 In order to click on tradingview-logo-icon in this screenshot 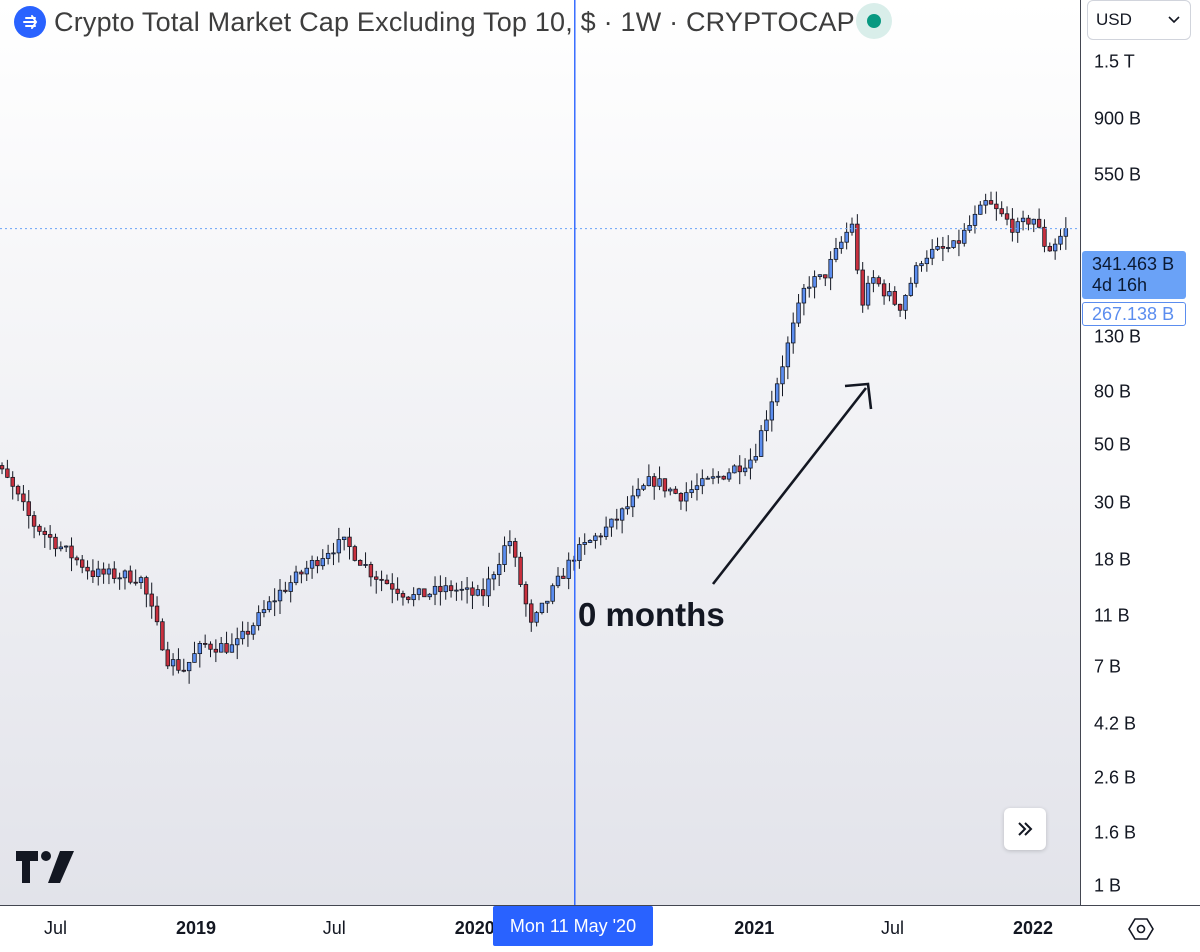, I will do `click(46, 870)`.